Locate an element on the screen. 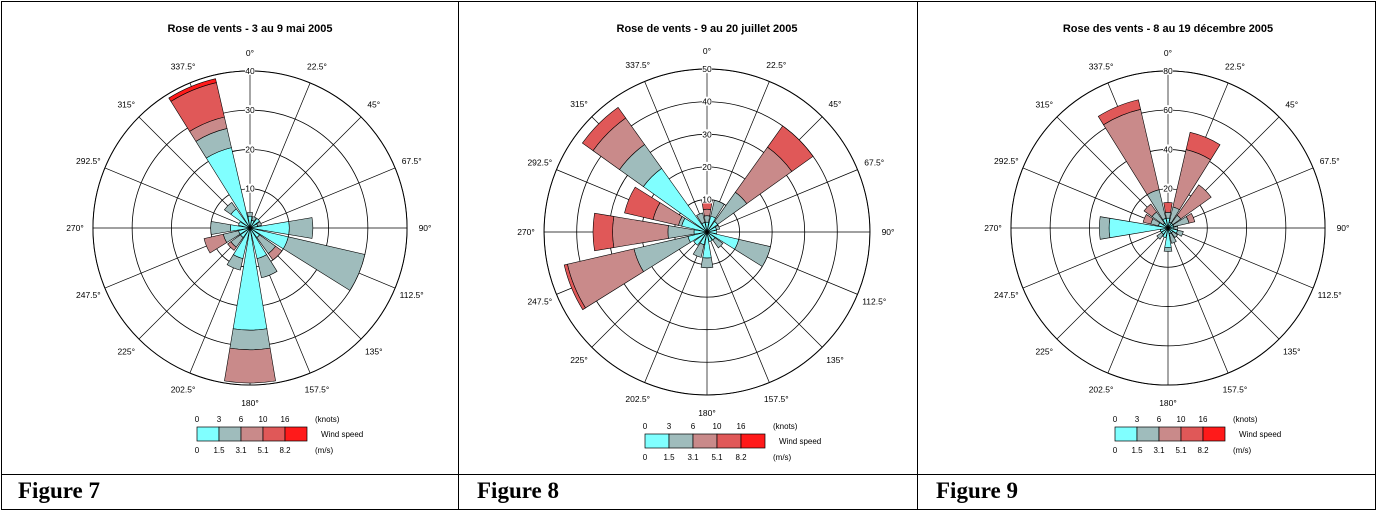 The width and height of the screenshot is (1377, 511). direction-label: 0° is located at coordinates (1168, 53).